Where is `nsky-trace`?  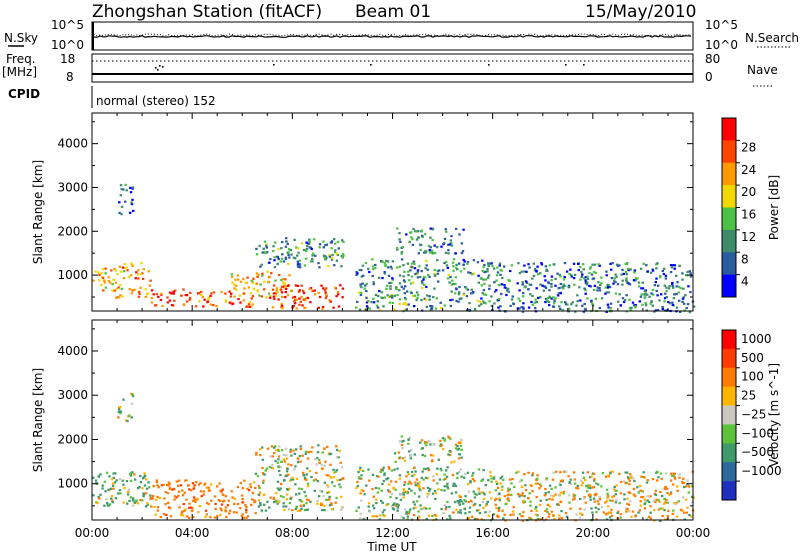 nsky-trace is located at coordinates (392, 36).